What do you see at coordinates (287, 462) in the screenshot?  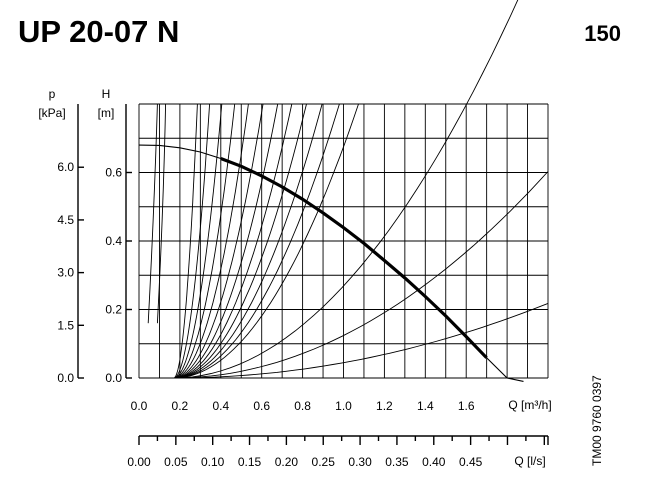 I see `x2-tick-label: 0.20` at bounding box center [287, 462].